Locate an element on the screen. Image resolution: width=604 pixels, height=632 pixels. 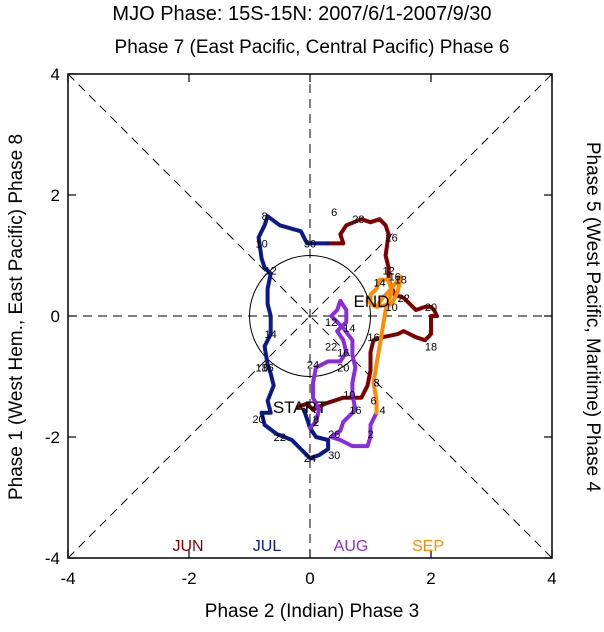
bottom-phase-label: Phase 2 (Indian) Phase 3 is located at coordinates (312, 611).